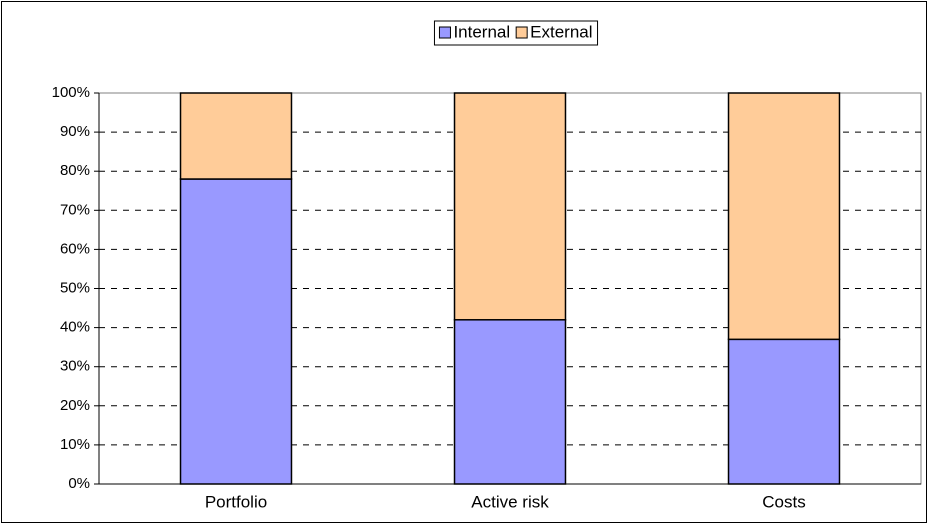 Image resolution: width=929 pixels, height=525 pixels. Describe the element at coordinates (481, 31) in the screenshot. I see `legend-label: Internal` at that location.